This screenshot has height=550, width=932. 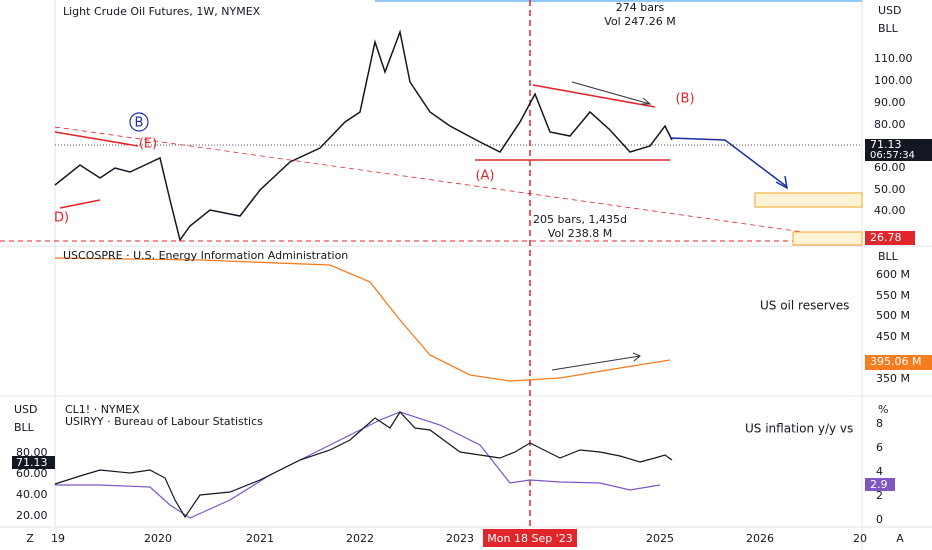 I want to click on axis-label: 90.00, so click(x=890, y=102).